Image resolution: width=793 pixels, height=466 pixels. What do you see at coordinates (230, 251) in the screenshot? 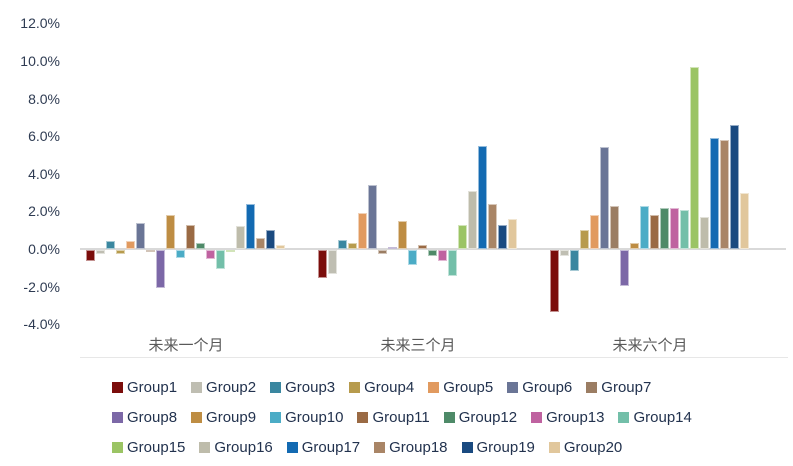
I see `bar-group15-cat1` at bounding box center [230, 251].